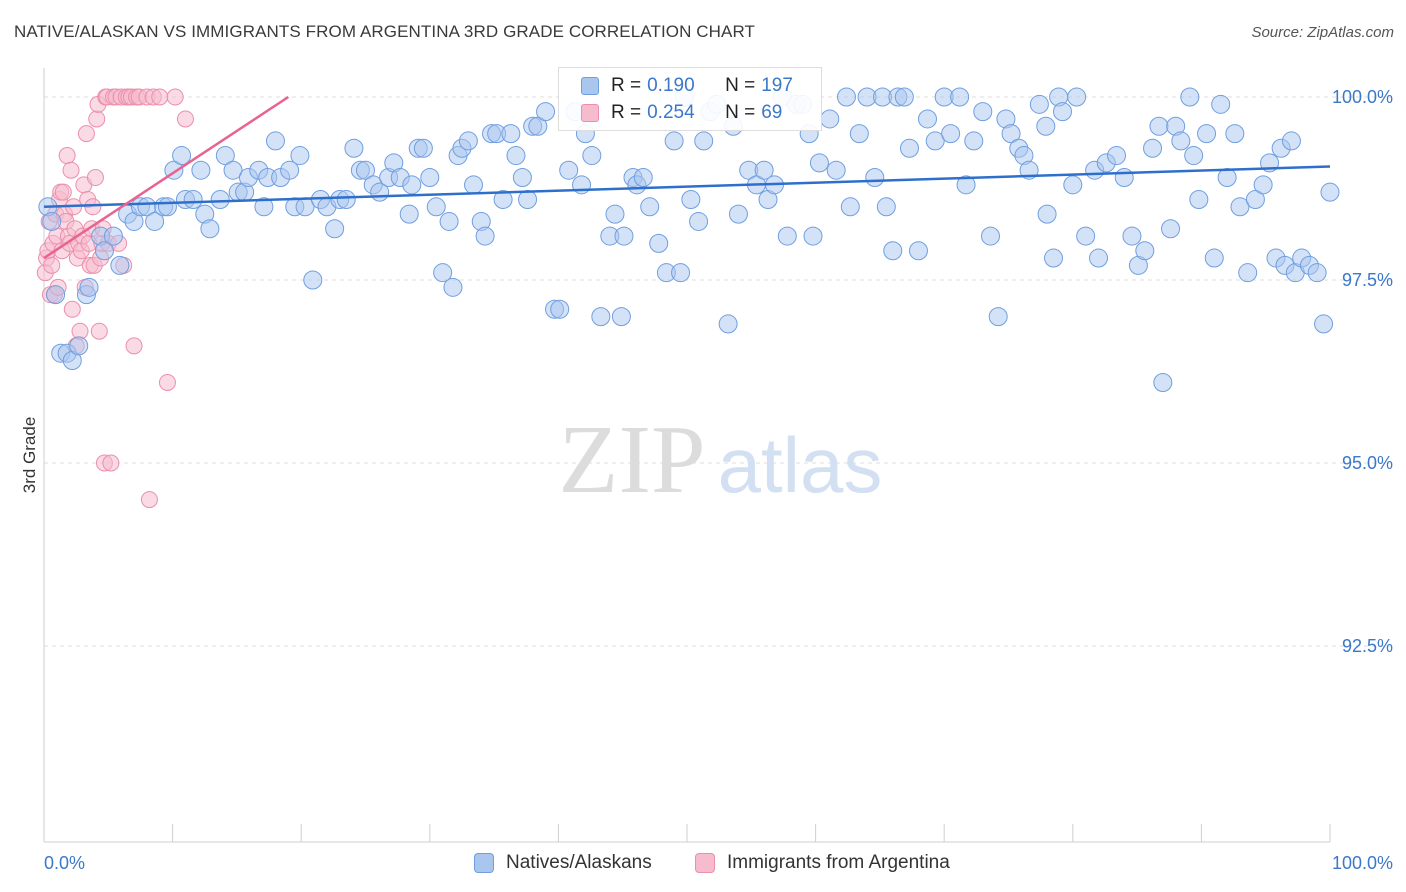 Image resolution: width=1406 pixels, height=892 pixels. What do you see at coordinates (166, 177) in the screenshot?
I see `trend-line-argentina` at bounding box center [166, 177].